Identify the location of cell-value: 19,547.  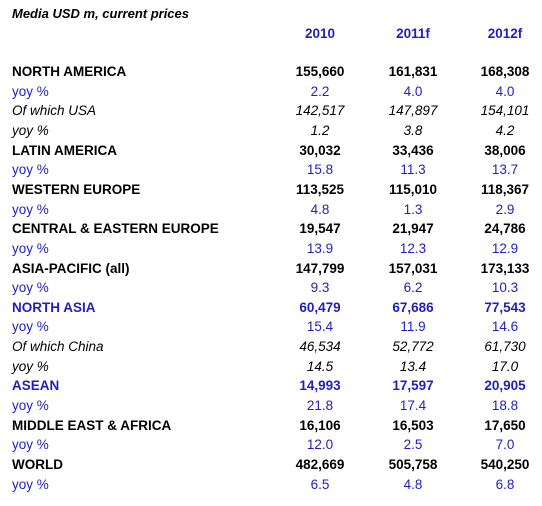
(320, 229).